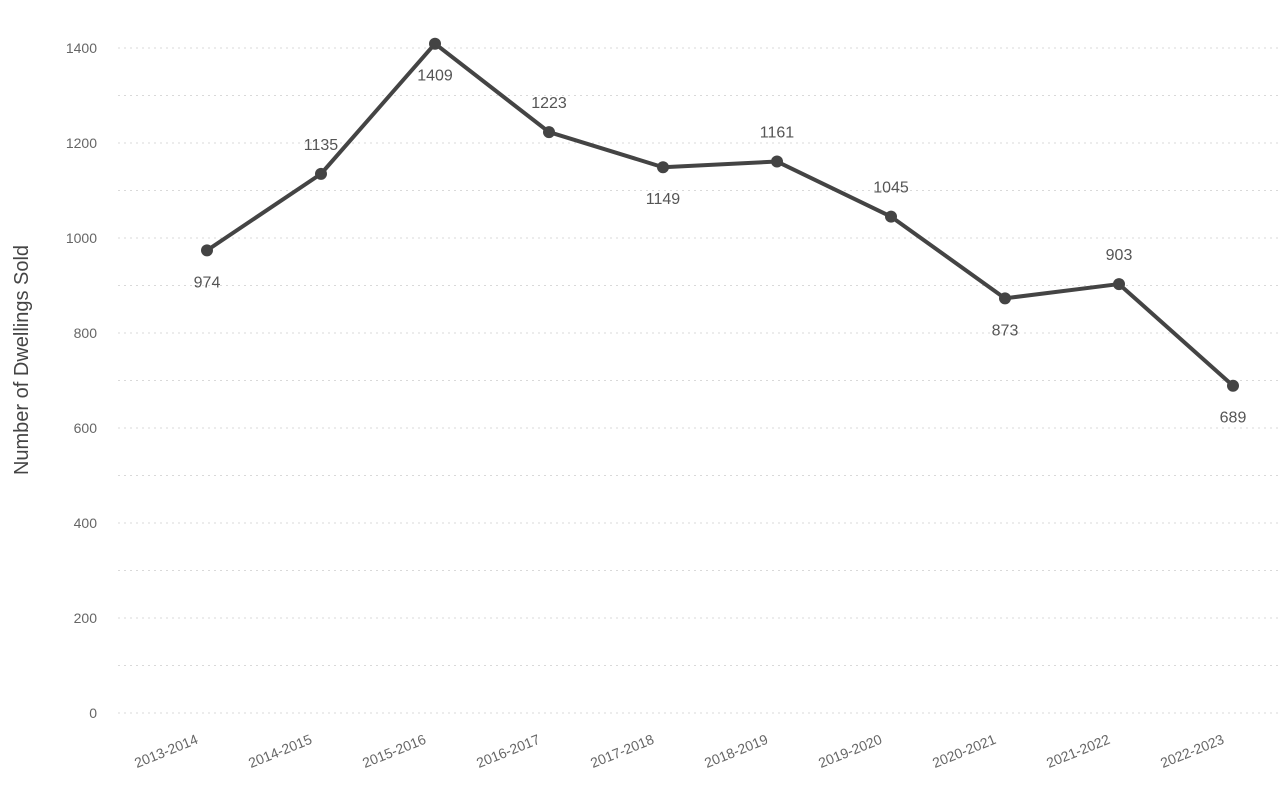 This screenshot has width=1287, height=788. I want to click on x-tick-label: 2021-2022, so click(1078, 751).